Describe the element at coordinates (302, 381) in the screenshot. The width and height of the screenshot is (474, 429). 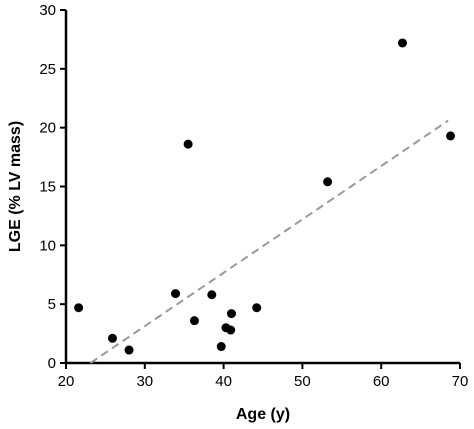
I see `x-tick-label: 50` at that location.